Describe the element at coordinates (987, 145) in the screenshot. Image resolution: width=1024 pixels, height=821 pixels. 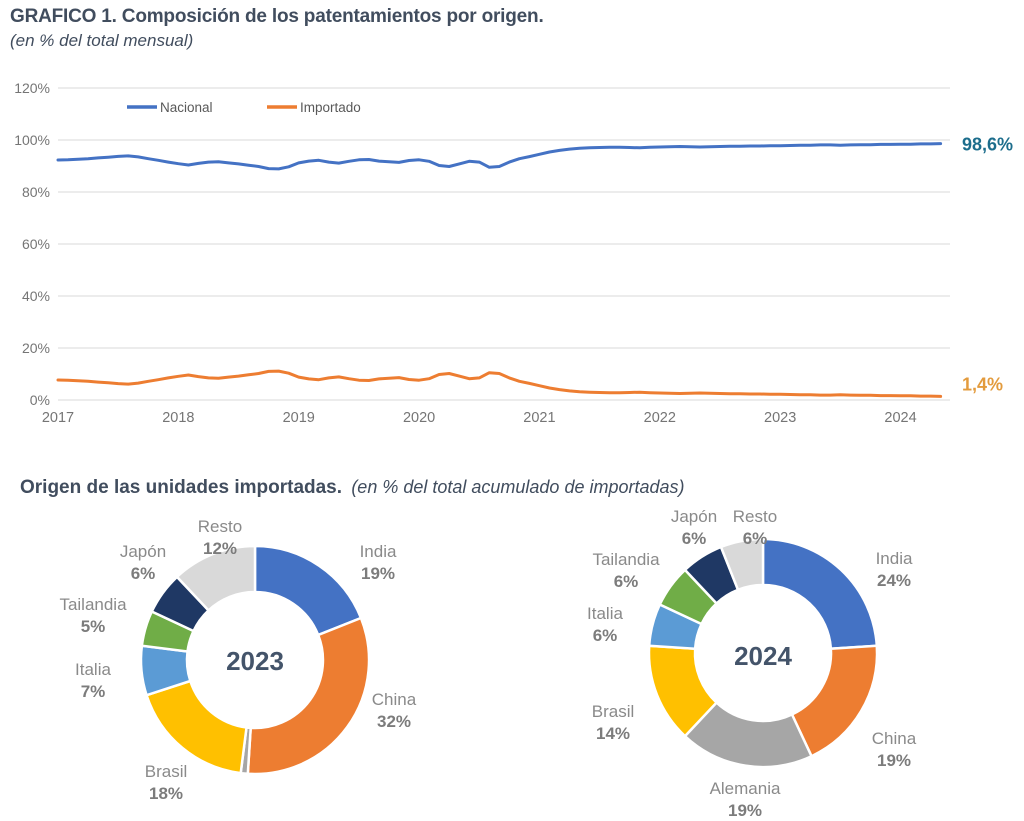
I see `end-label-nacional: 98,6%` at that location.